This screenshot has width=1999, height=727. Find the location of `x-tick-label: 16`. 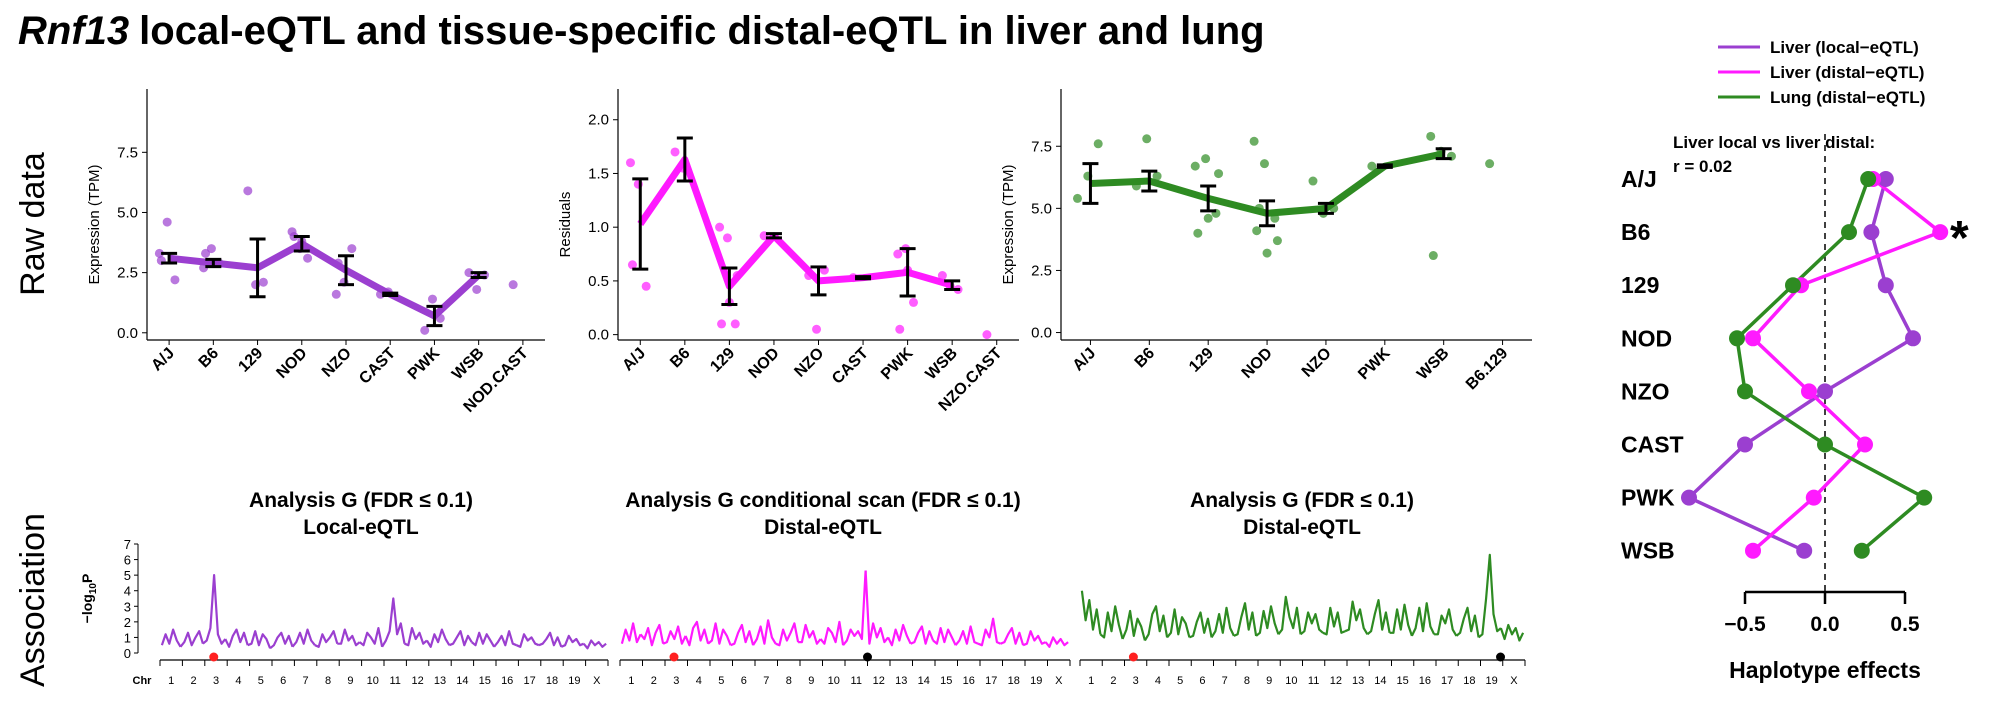

x-tick-label: 16 is located at coordinates (969, 681).